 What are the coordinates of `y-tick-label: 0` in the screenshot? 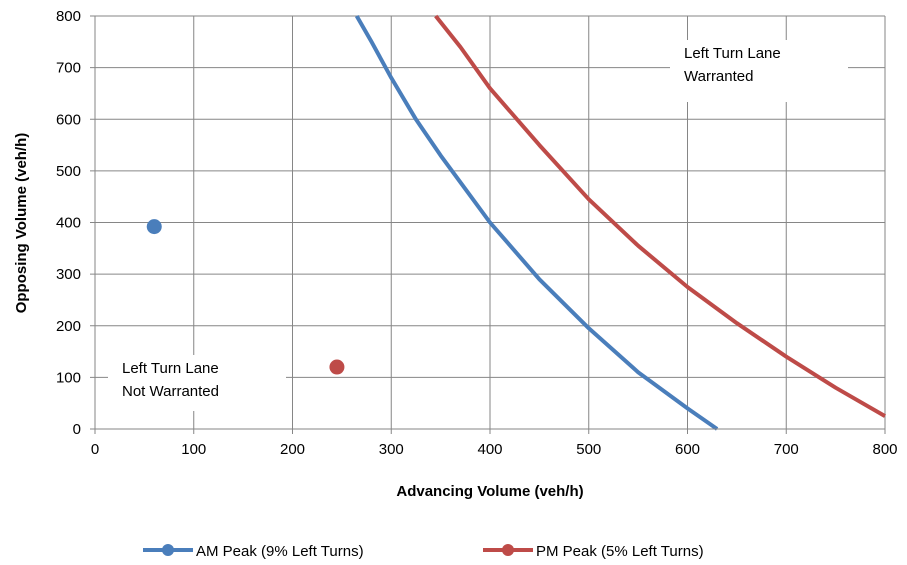 It's located at (77, 429).